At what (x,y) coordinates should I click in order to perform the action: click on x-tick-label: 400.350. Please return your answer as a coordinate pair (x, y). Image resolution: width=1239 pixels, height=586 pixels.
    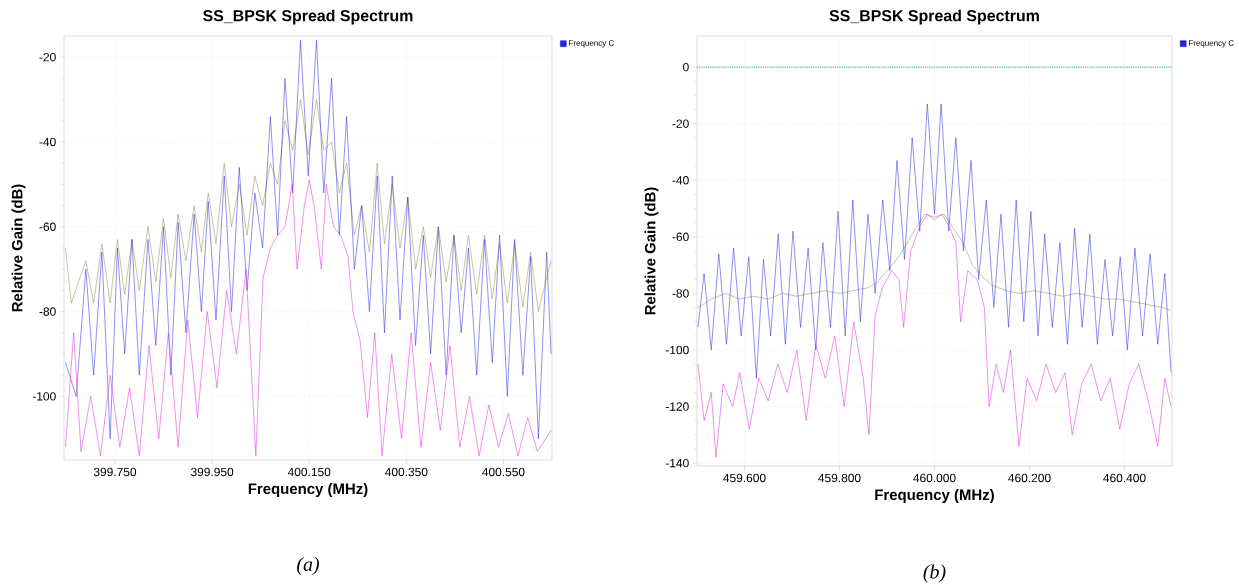
    Looking at the image, I should click on (406, 472).